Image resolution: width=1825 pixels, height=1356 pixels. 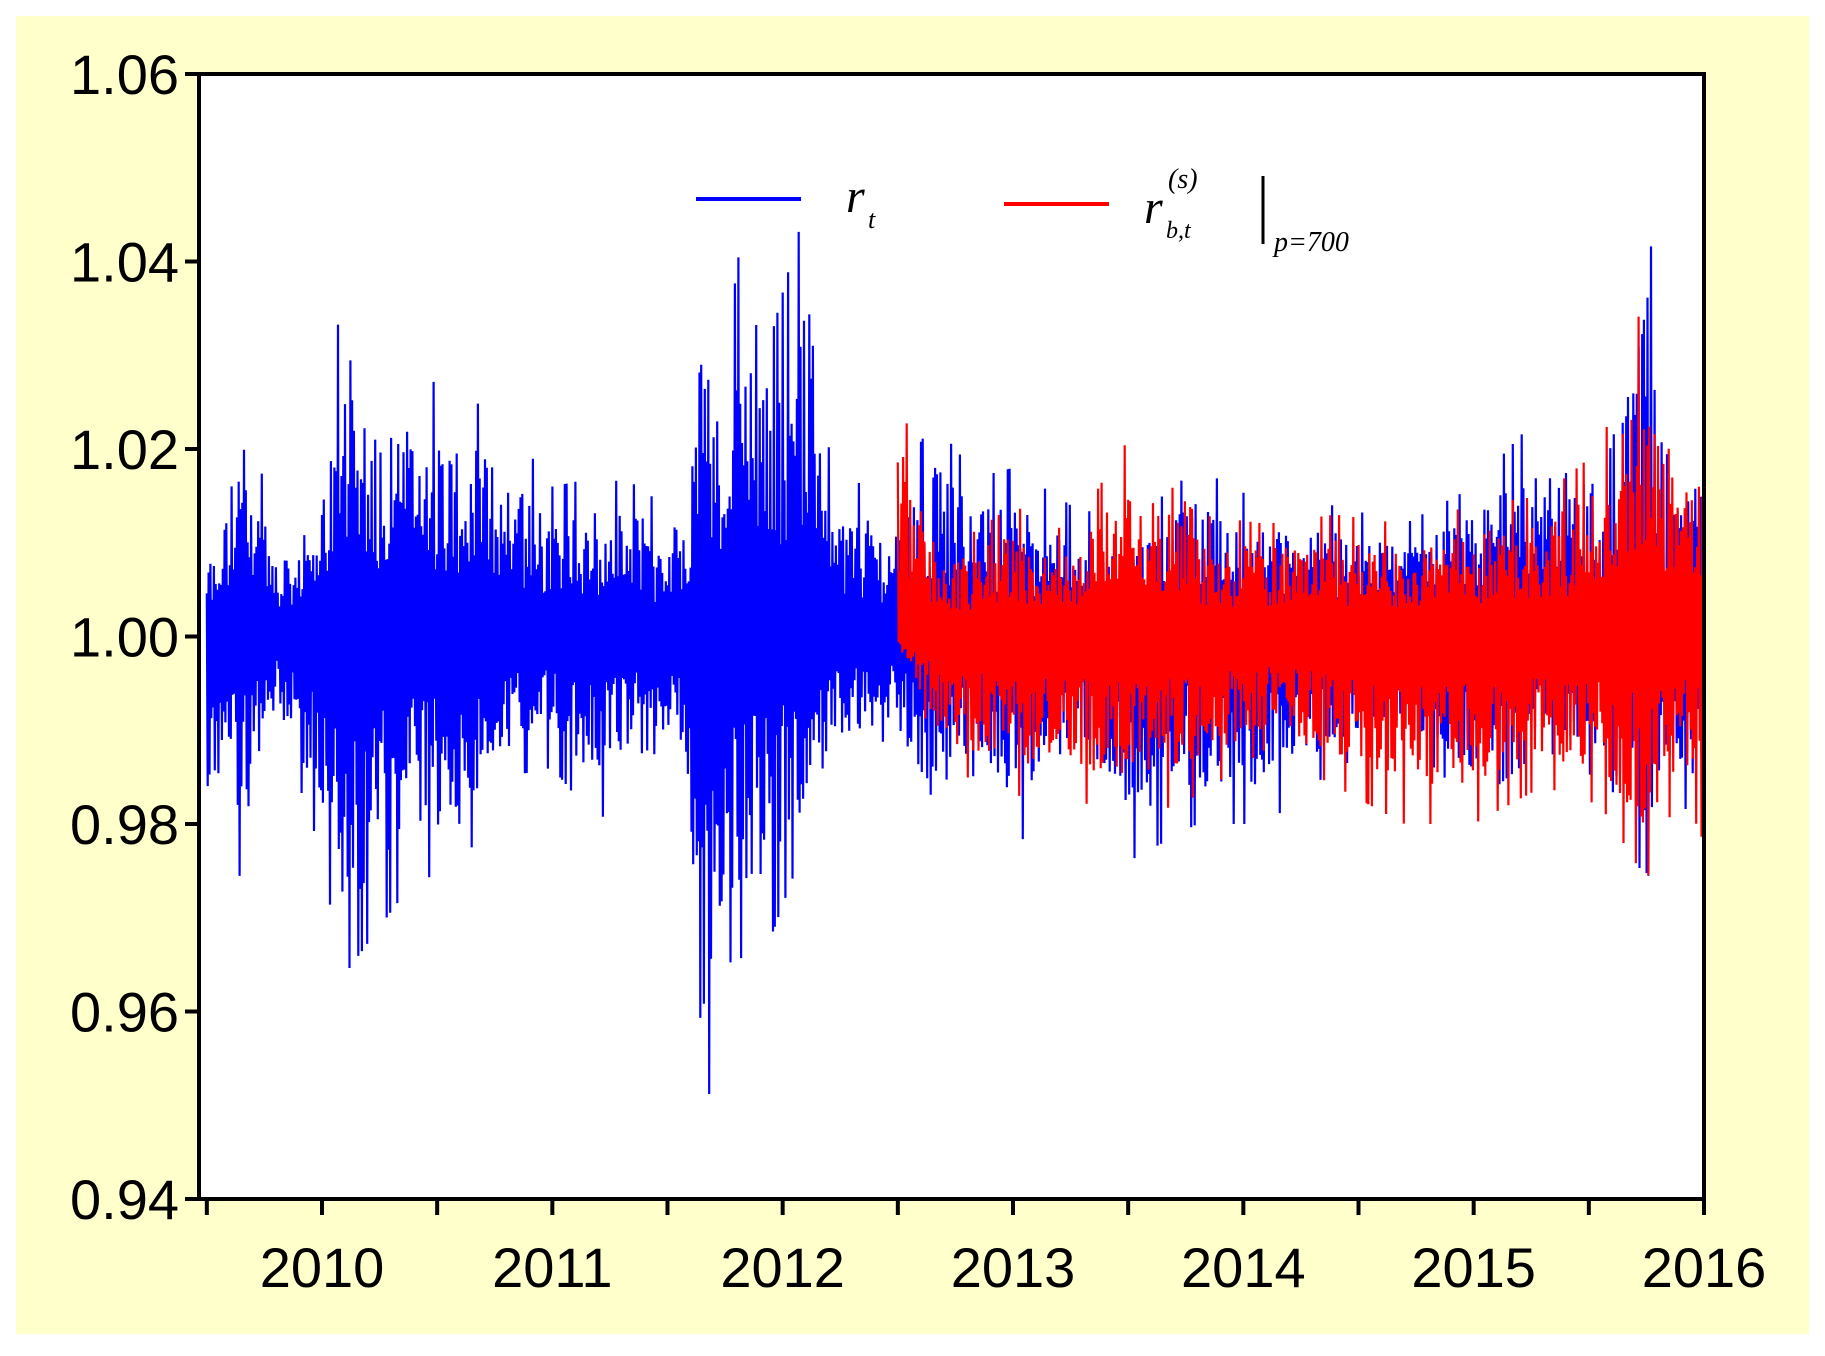 What do you see at coordinates (124, 1199) in the screenshot?
I see `y-tick-label: 0.94` at bounding box center [124, 1199].